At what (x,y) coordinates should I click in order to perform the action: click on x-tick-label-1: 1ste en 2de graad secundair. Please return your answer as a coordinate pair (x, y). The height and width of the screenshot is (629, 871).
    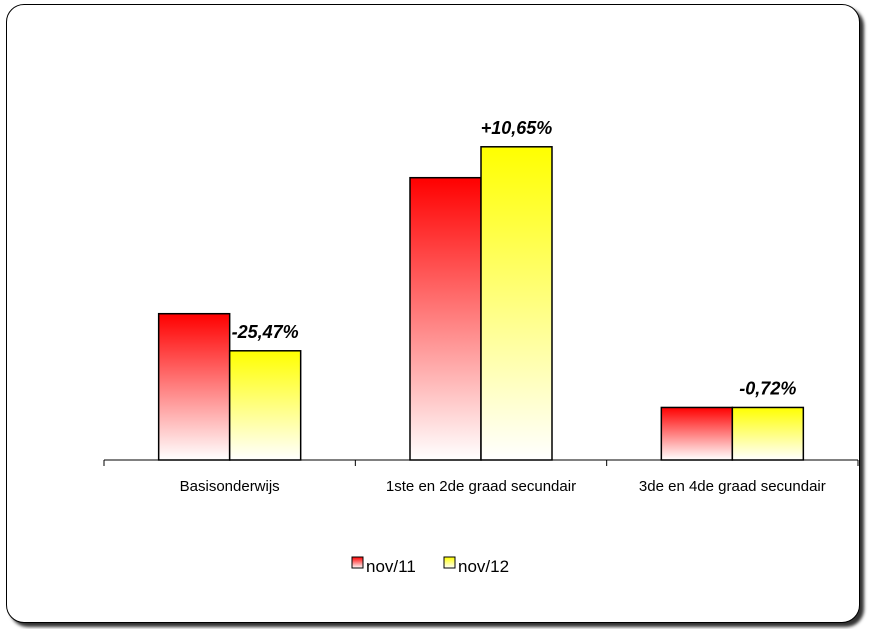
    Looking at the image, I should click on (481, 486).